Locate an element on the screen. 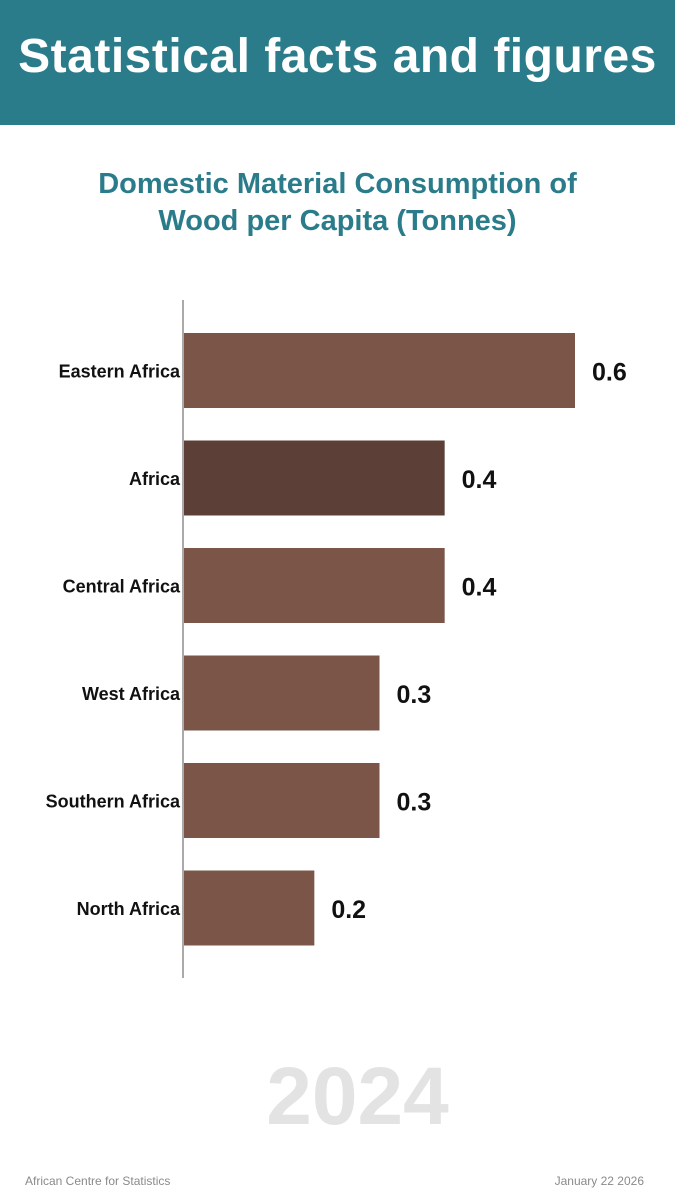 This screenshot has width=675, height=1200. chart-title-line-1: Domestic Material Consumption of is located at coordinates (337, 184).